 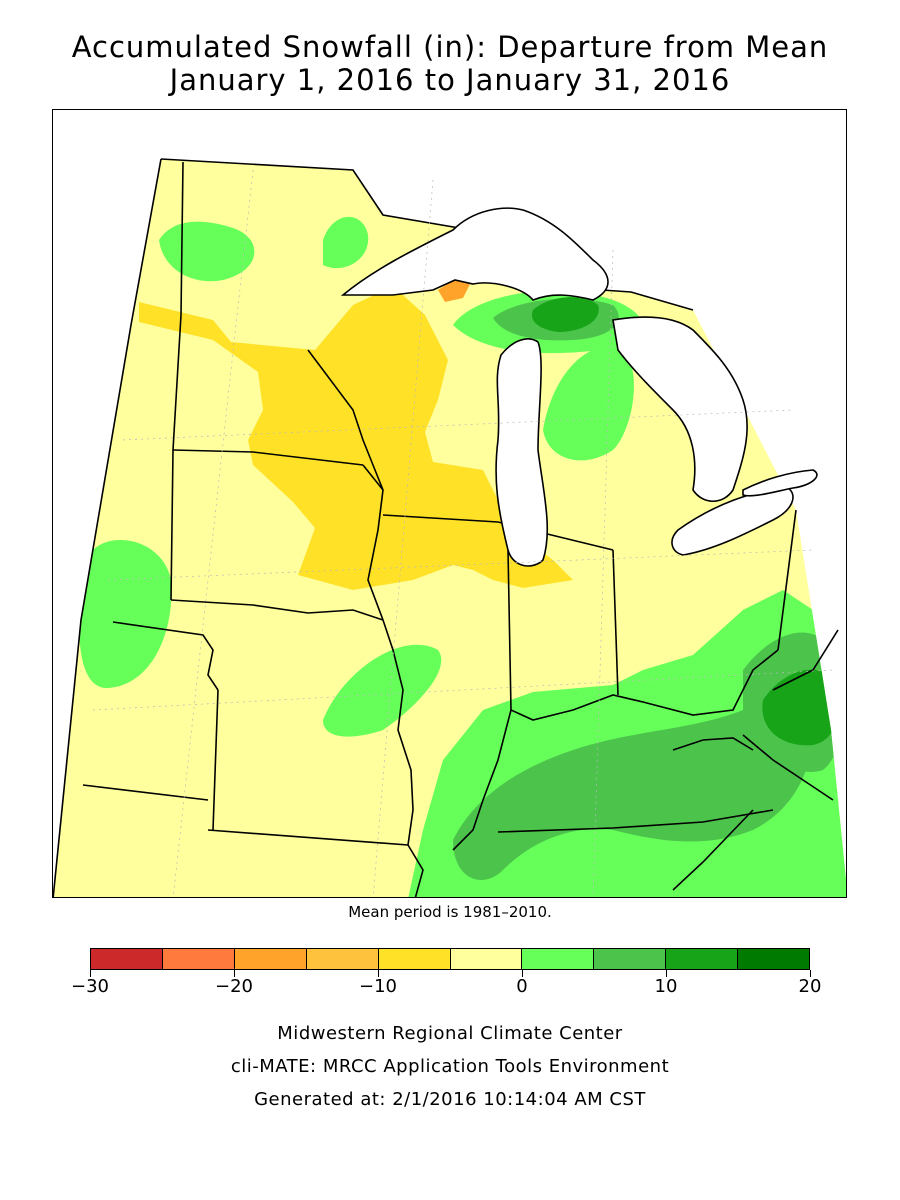 I want to click on color-legend-bar, so click(x=450, y=959).